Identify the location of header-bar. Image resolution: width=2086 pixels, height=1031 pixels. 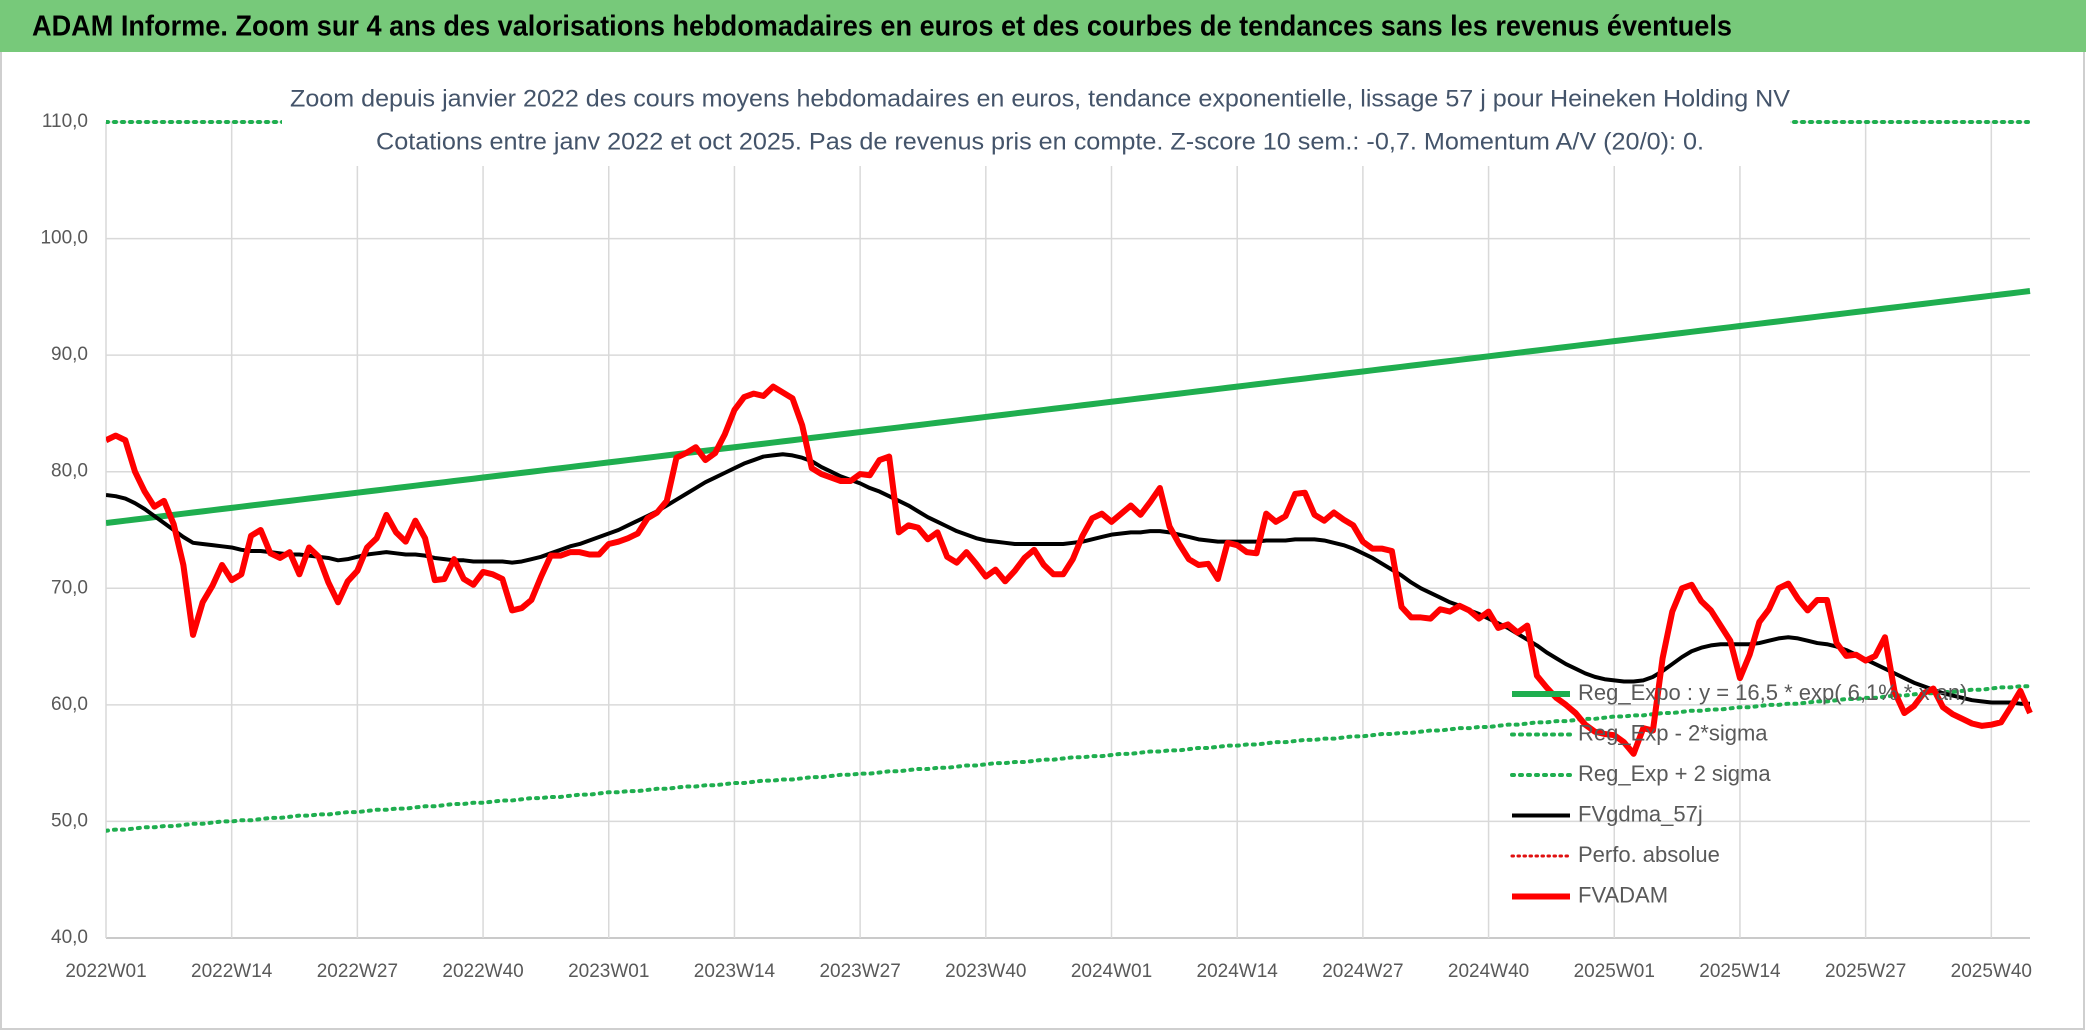
(1043, 26).